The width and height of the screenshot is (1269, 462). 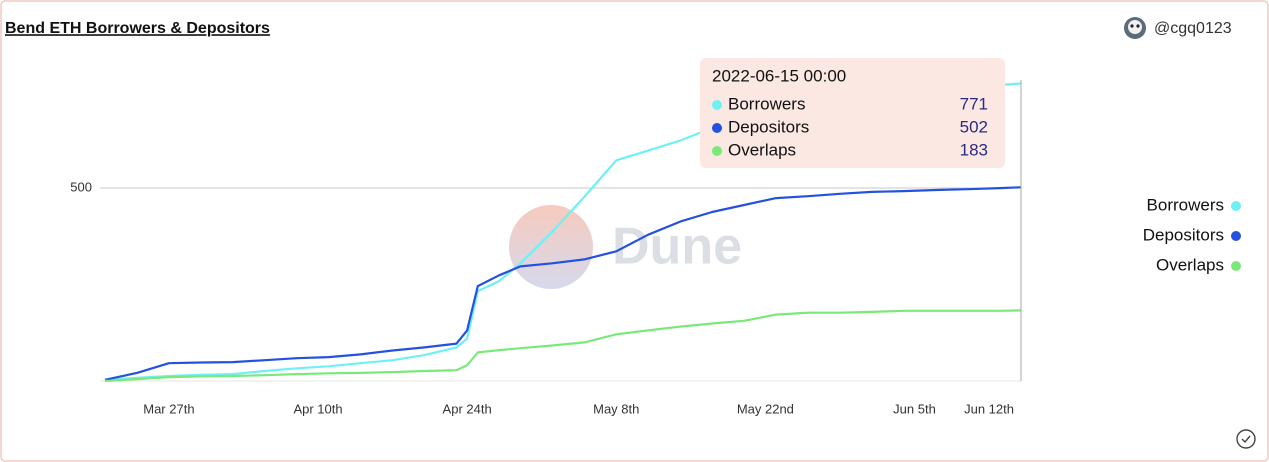 I want to click on x-tick-label: May 22nd, so click(x=765, y=408).